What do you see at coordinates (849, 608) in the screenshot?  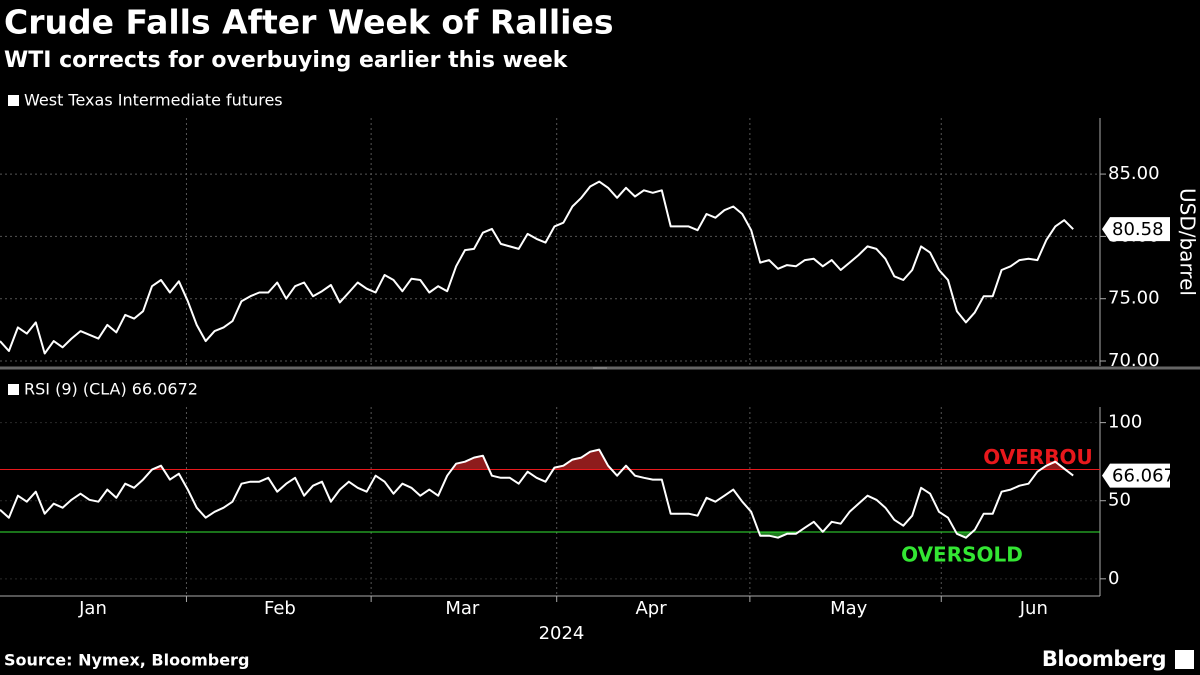 I see `x-tick-label: May` at bounding box center [849, 608].